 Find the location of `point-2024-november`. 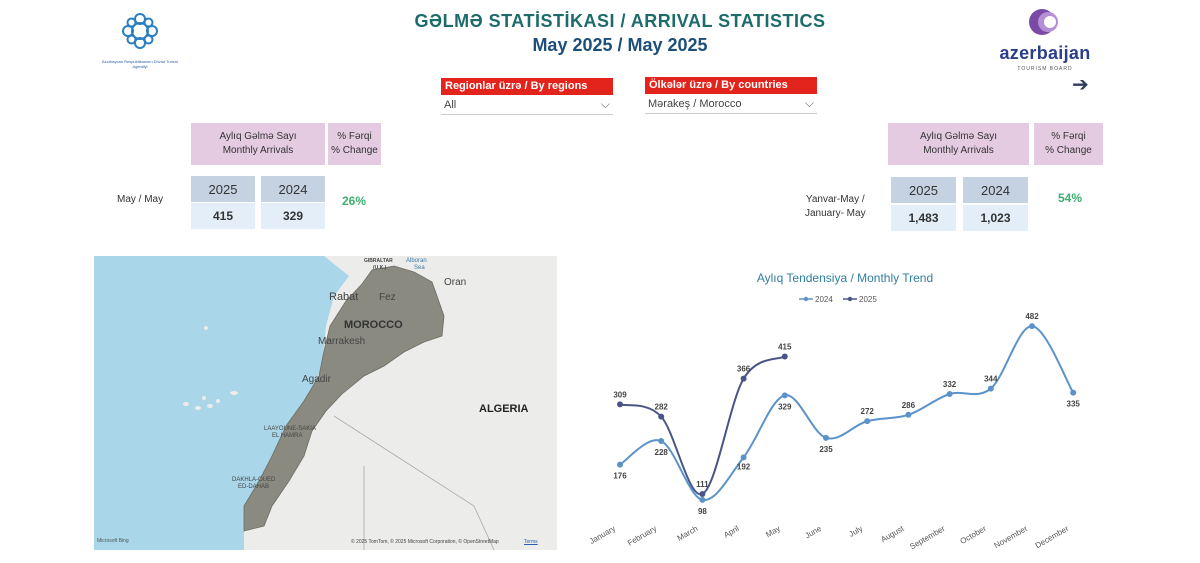

point-2024-november is located at coordinates (1032, 326).